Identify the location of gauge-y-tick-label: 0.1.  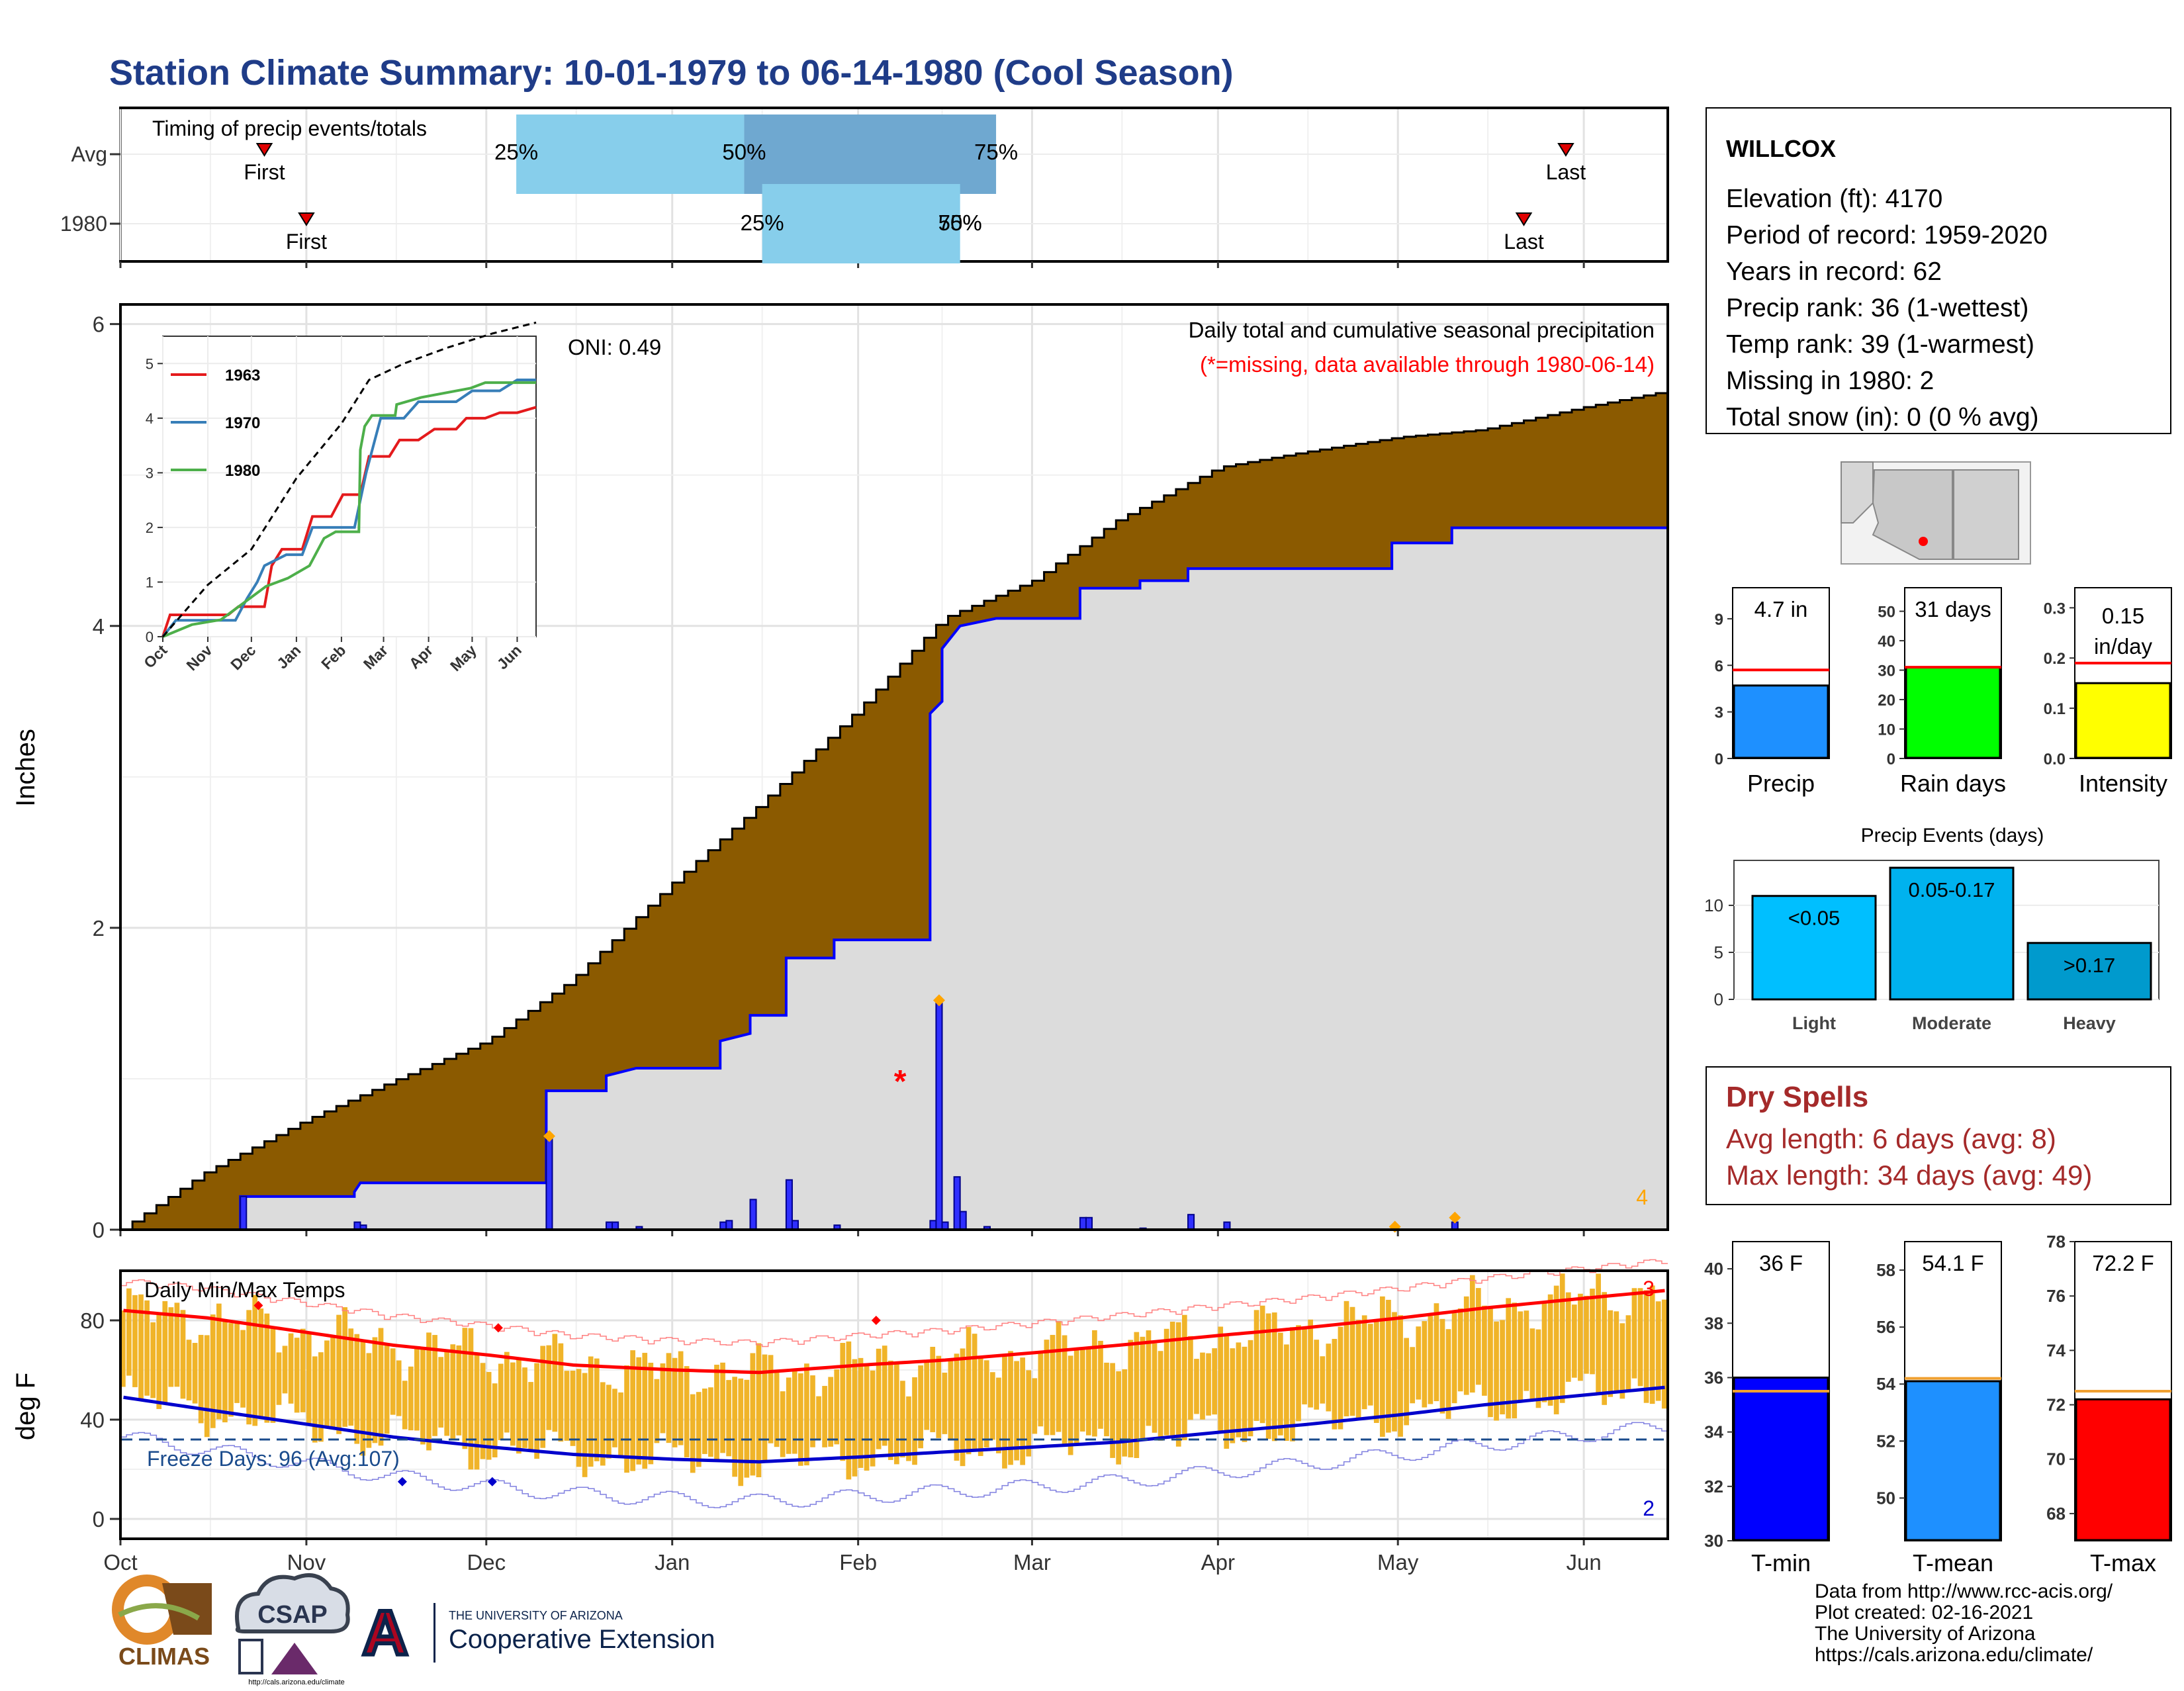
(2055, 709).